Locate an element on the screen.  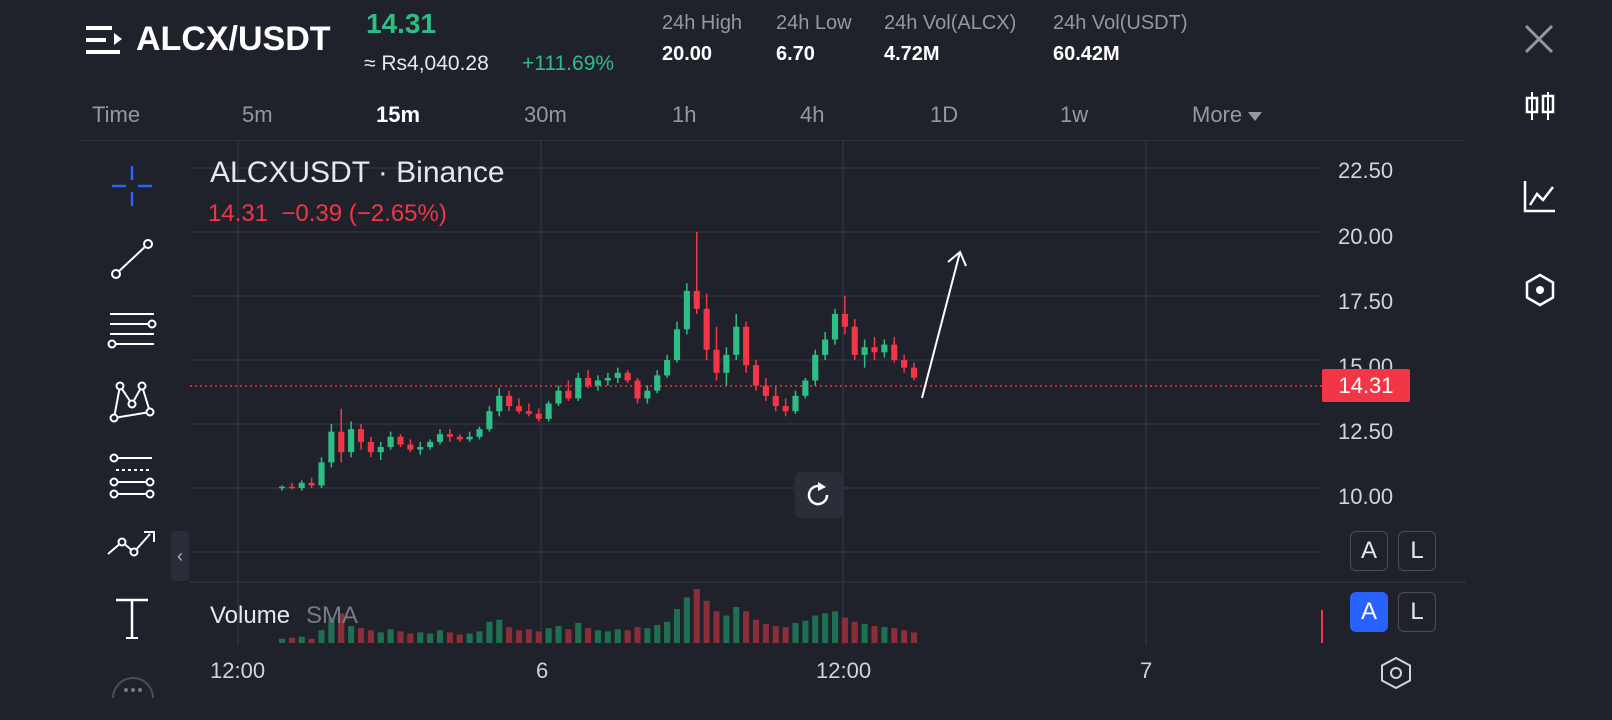
pair-title: ALCX/USDT is located at coordinates (233, 39).